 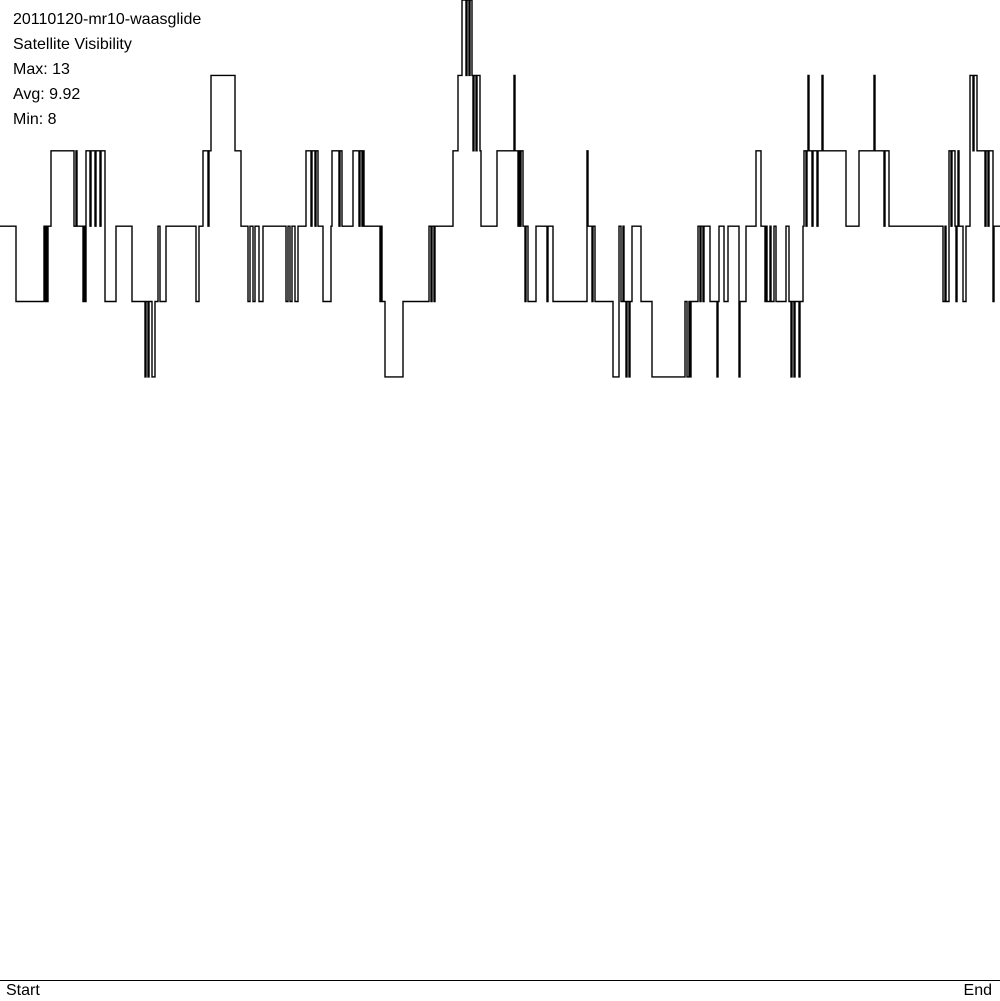 What do you see at coordinates (977, 990) in the screenshot?
I see `x-tick-end: End` at bounding box center [977, 990].